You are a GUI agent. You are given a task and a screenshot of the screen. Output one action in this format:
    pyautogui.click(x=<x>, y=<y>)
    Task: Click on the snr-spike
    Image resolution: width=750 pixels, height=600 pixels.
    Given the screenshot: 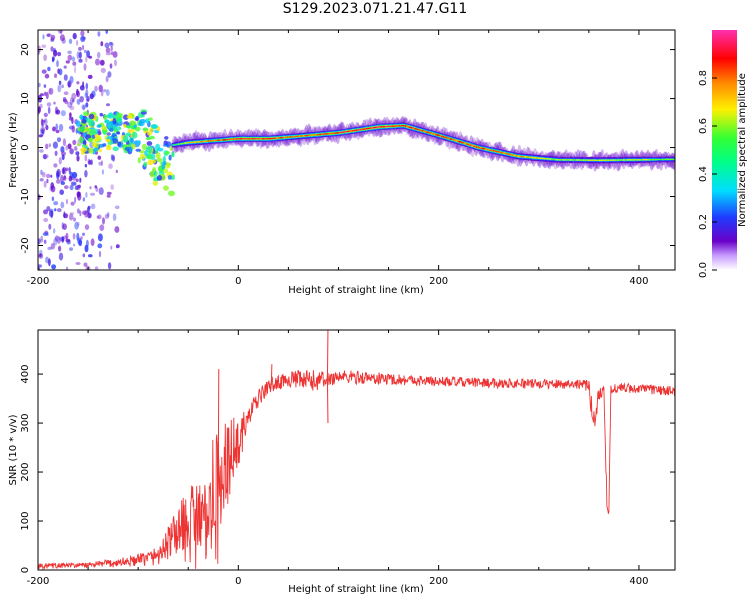 What is the action you would take?
    pyautogui.click(x=327, y=401)
    